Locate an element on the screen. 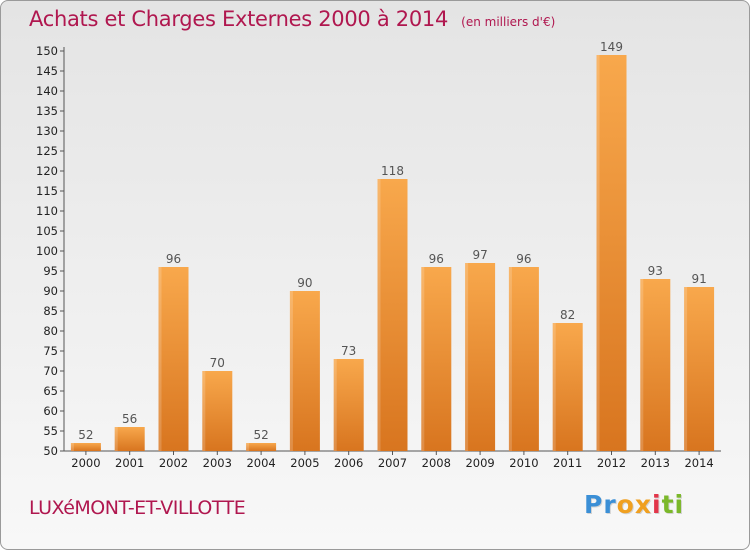 This screenshot has height=550, width=750. y-tick: 65 is located at coordinates (53, 391).